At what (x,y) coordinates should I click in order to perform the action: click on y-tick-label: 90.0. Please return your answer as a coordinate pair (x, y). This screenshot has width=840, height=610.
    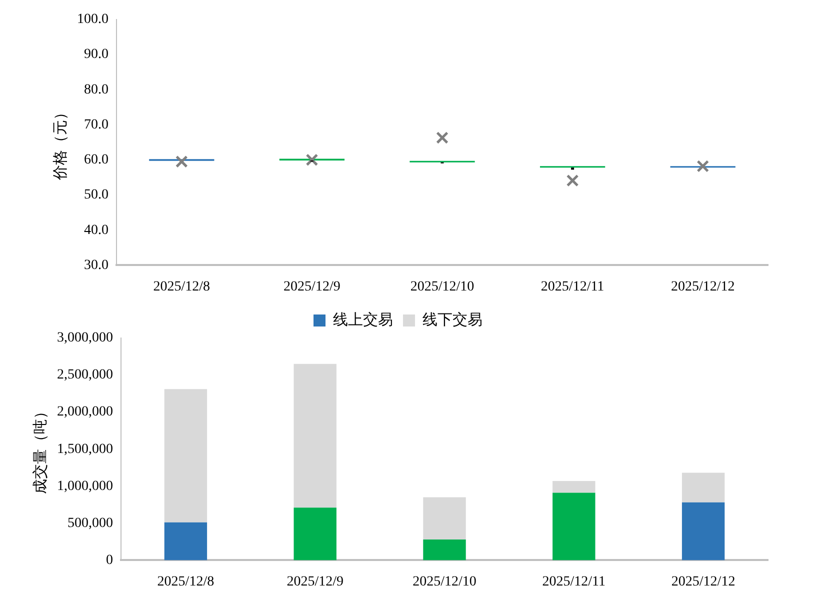
    Looking at the image, I should click on (96, 54).